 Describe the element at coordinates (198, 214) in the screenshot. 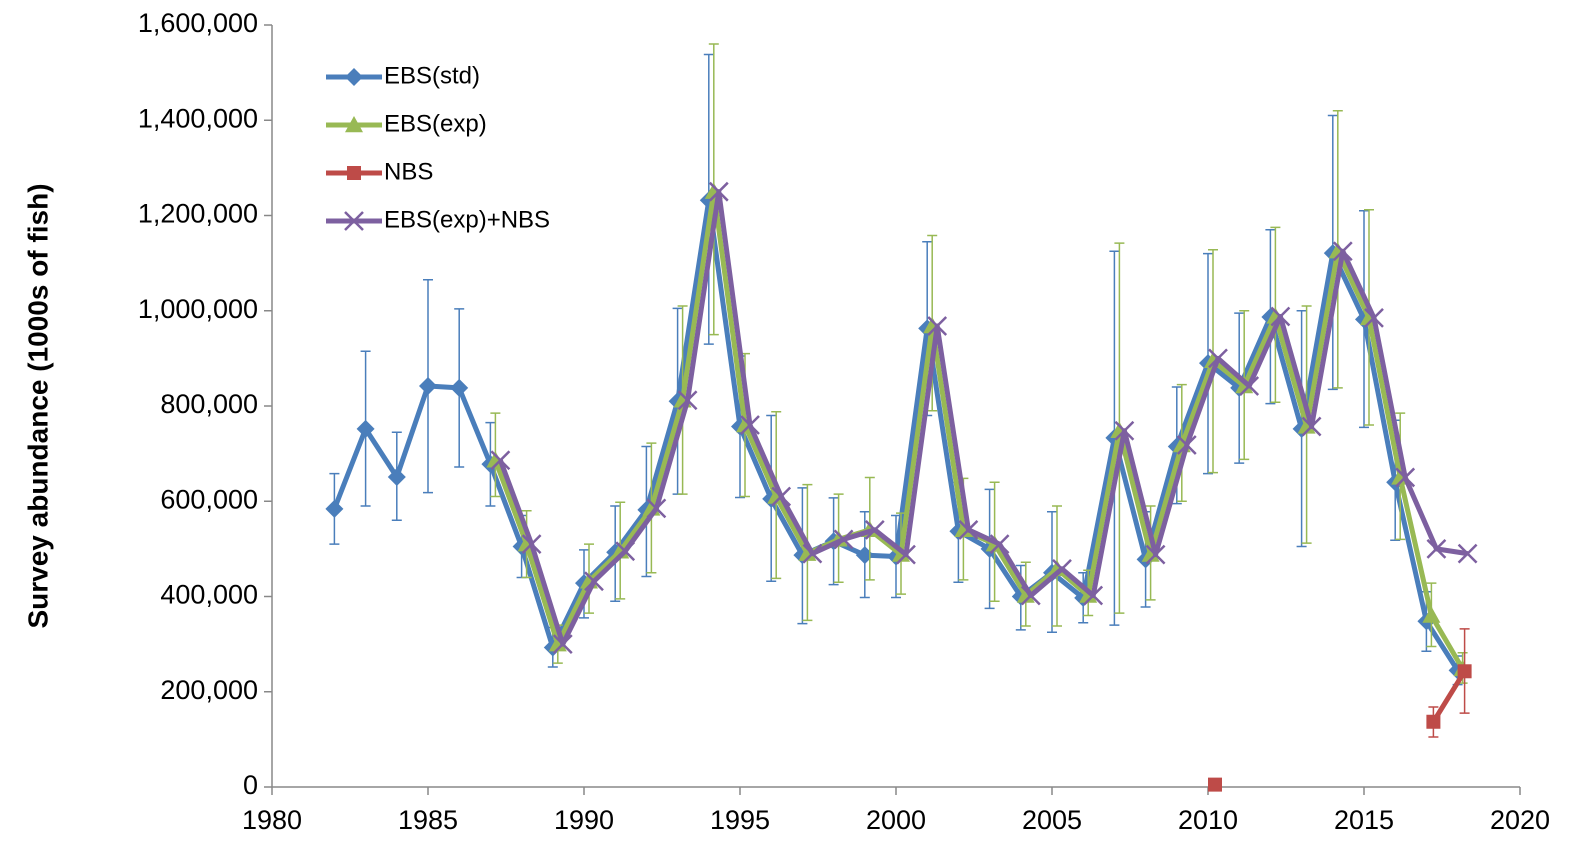

I see `y-tick-label: 1,200,000` at that location.